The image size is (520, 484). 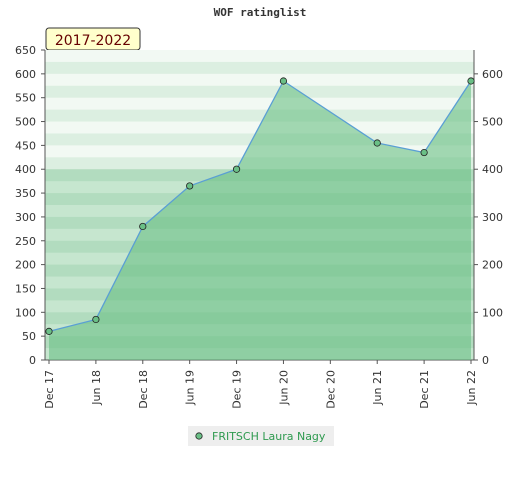 I want to click on y-tick-label: 450, so click(x=25, y=145).